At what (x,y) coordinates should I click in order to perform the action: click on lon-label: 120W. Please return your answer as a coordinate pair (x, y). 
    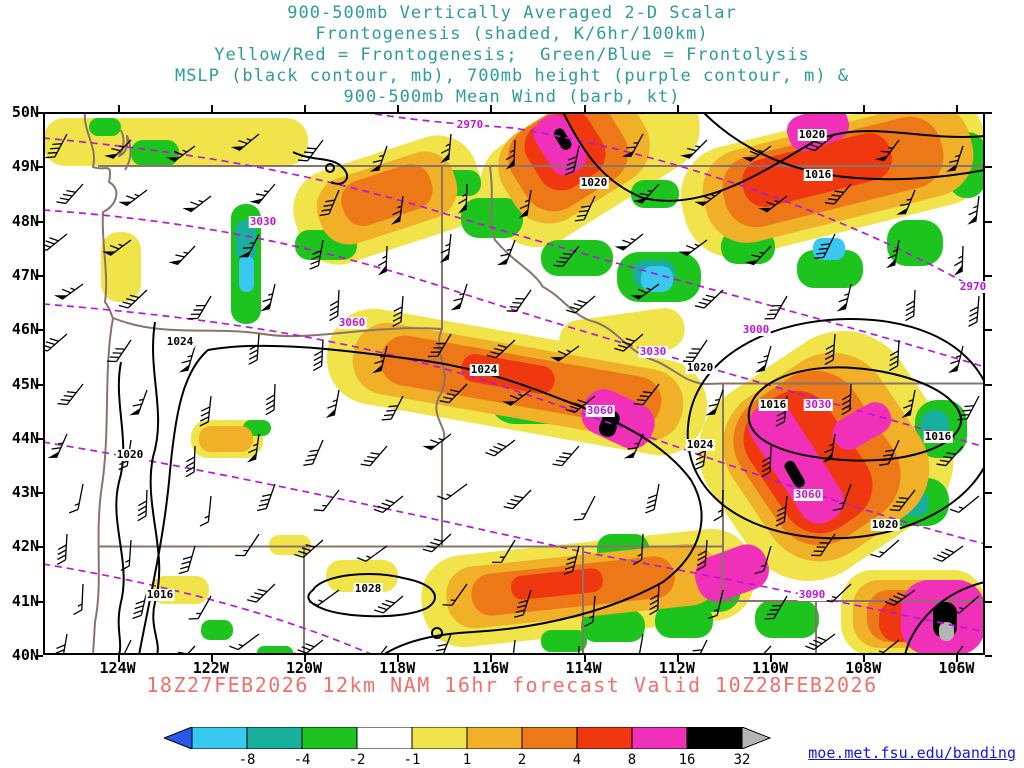
    Looking at the image, I should click on (304, 668).